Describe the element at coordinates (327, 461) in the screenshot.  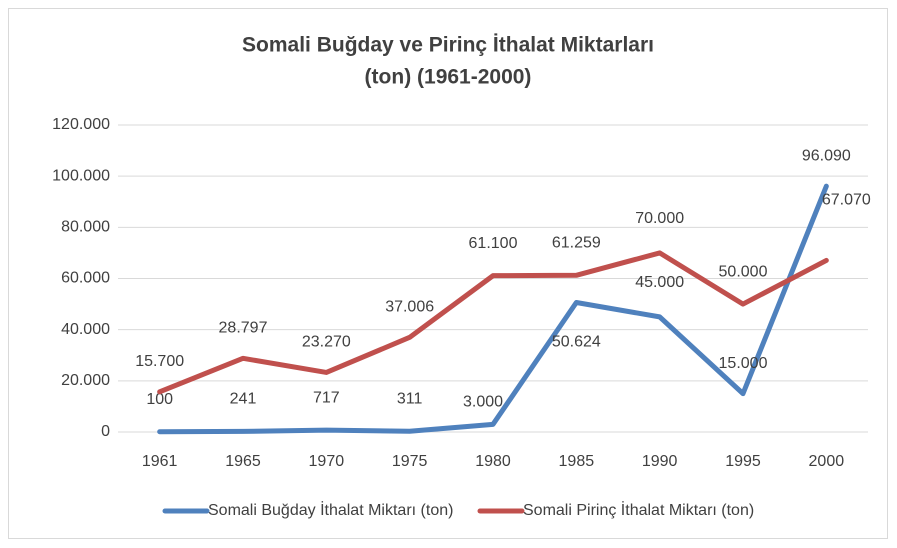
I see `x-tick-label: 1970` at that location.